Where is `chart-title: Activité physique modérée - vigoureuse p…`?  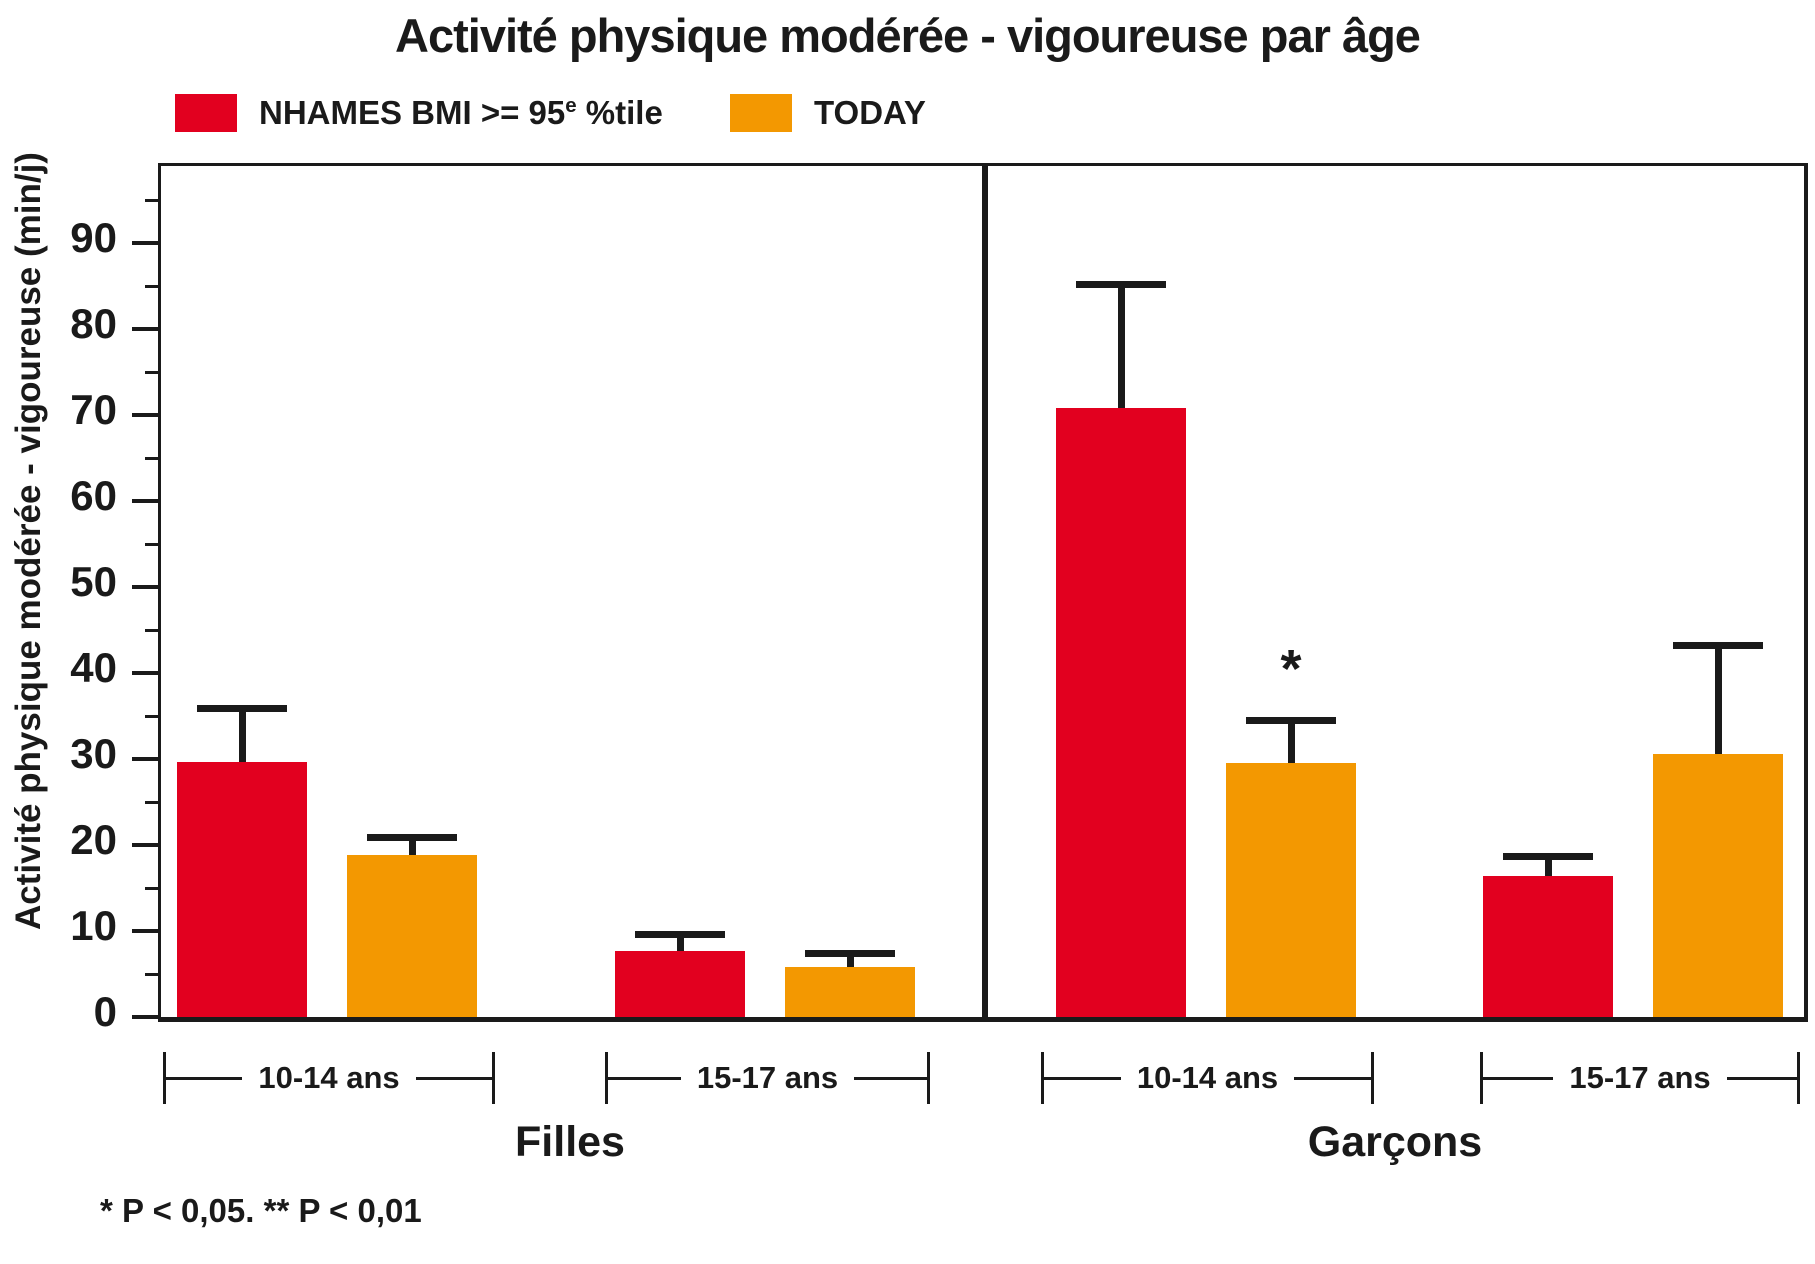
chart-title: Activité physique modérée - vigoureuse p… is located at coordinates (908, 35).